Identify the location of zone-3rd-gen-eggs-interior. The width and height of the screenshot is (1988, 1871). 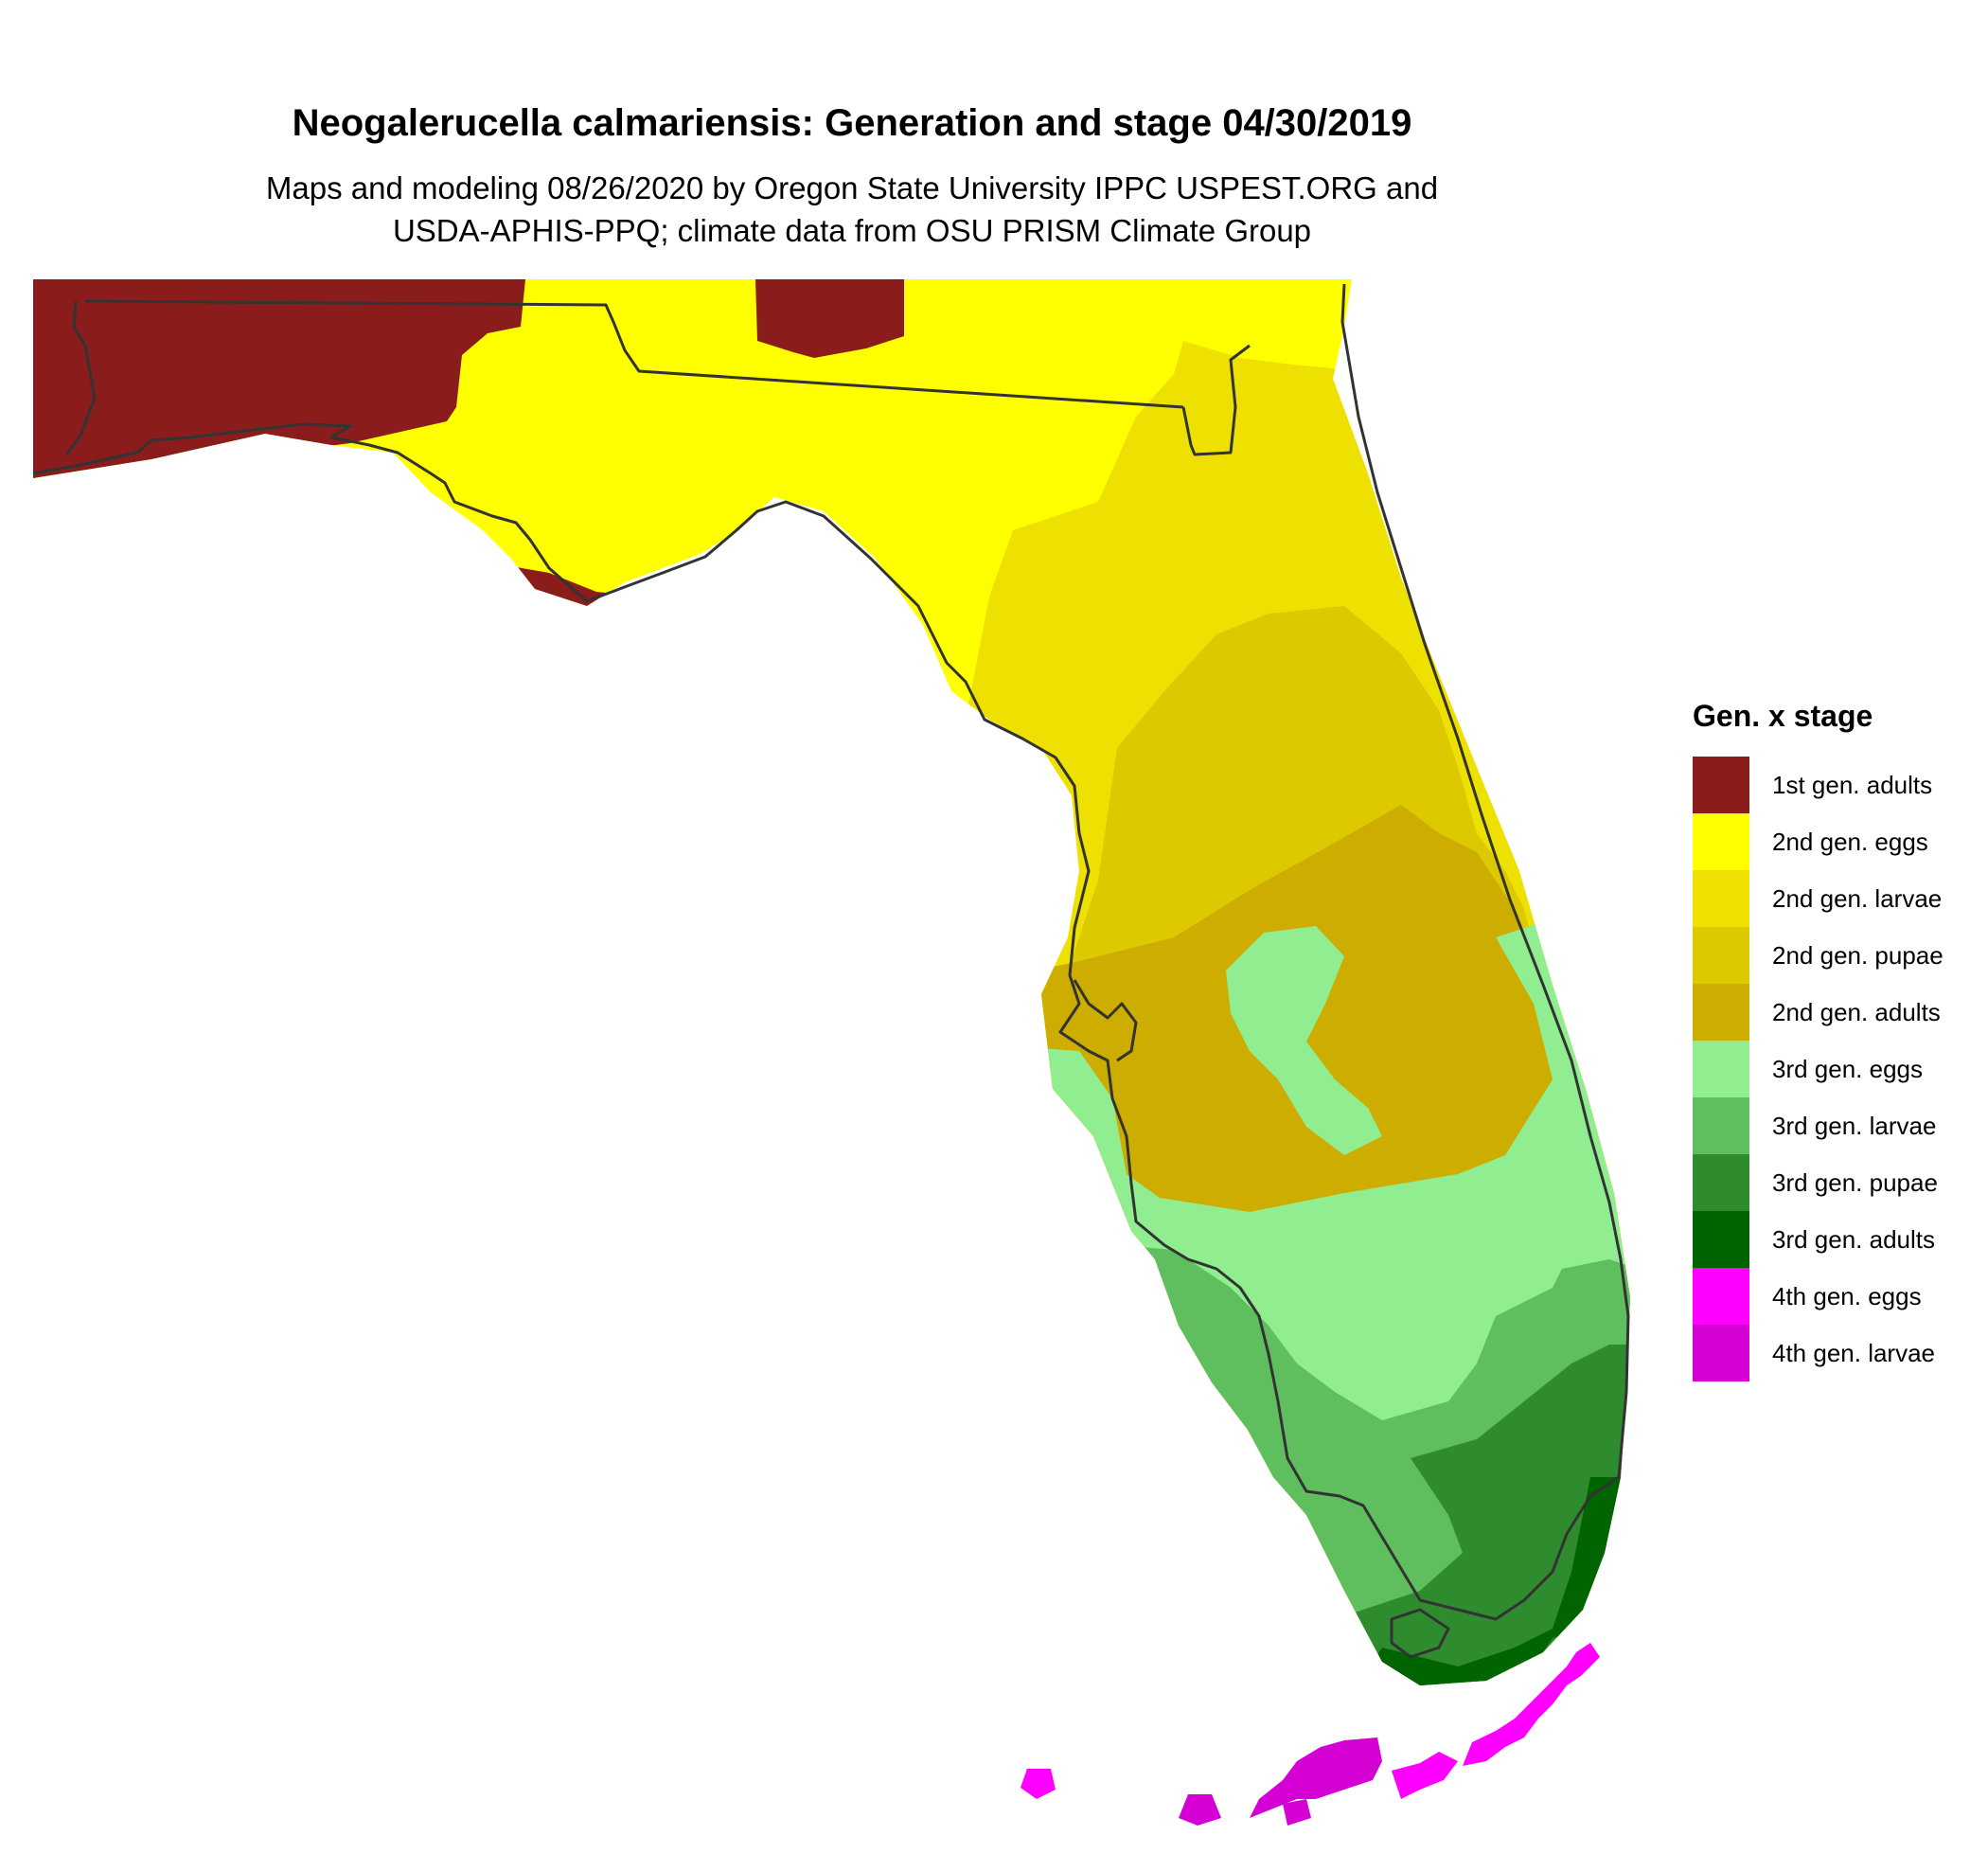
(1304, 1040).